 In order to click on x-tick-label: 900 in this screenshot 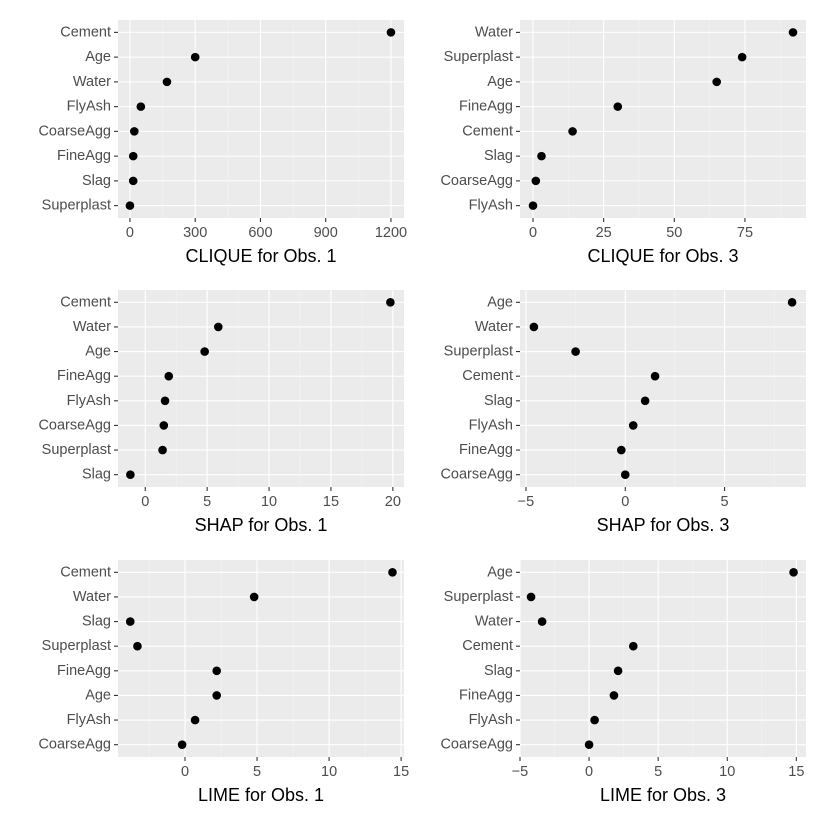, I will do `click(326, 233)`.